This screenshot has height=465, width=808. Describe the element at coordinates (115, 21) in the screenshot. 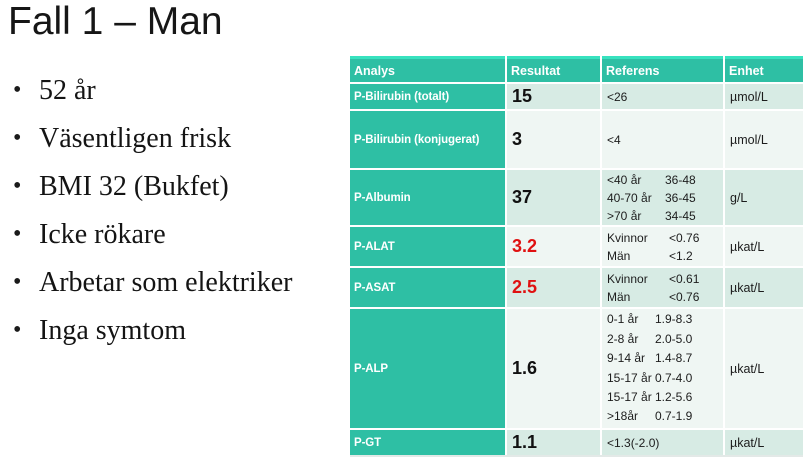

I see `slide-title: Fall 1 – Man` at that location.